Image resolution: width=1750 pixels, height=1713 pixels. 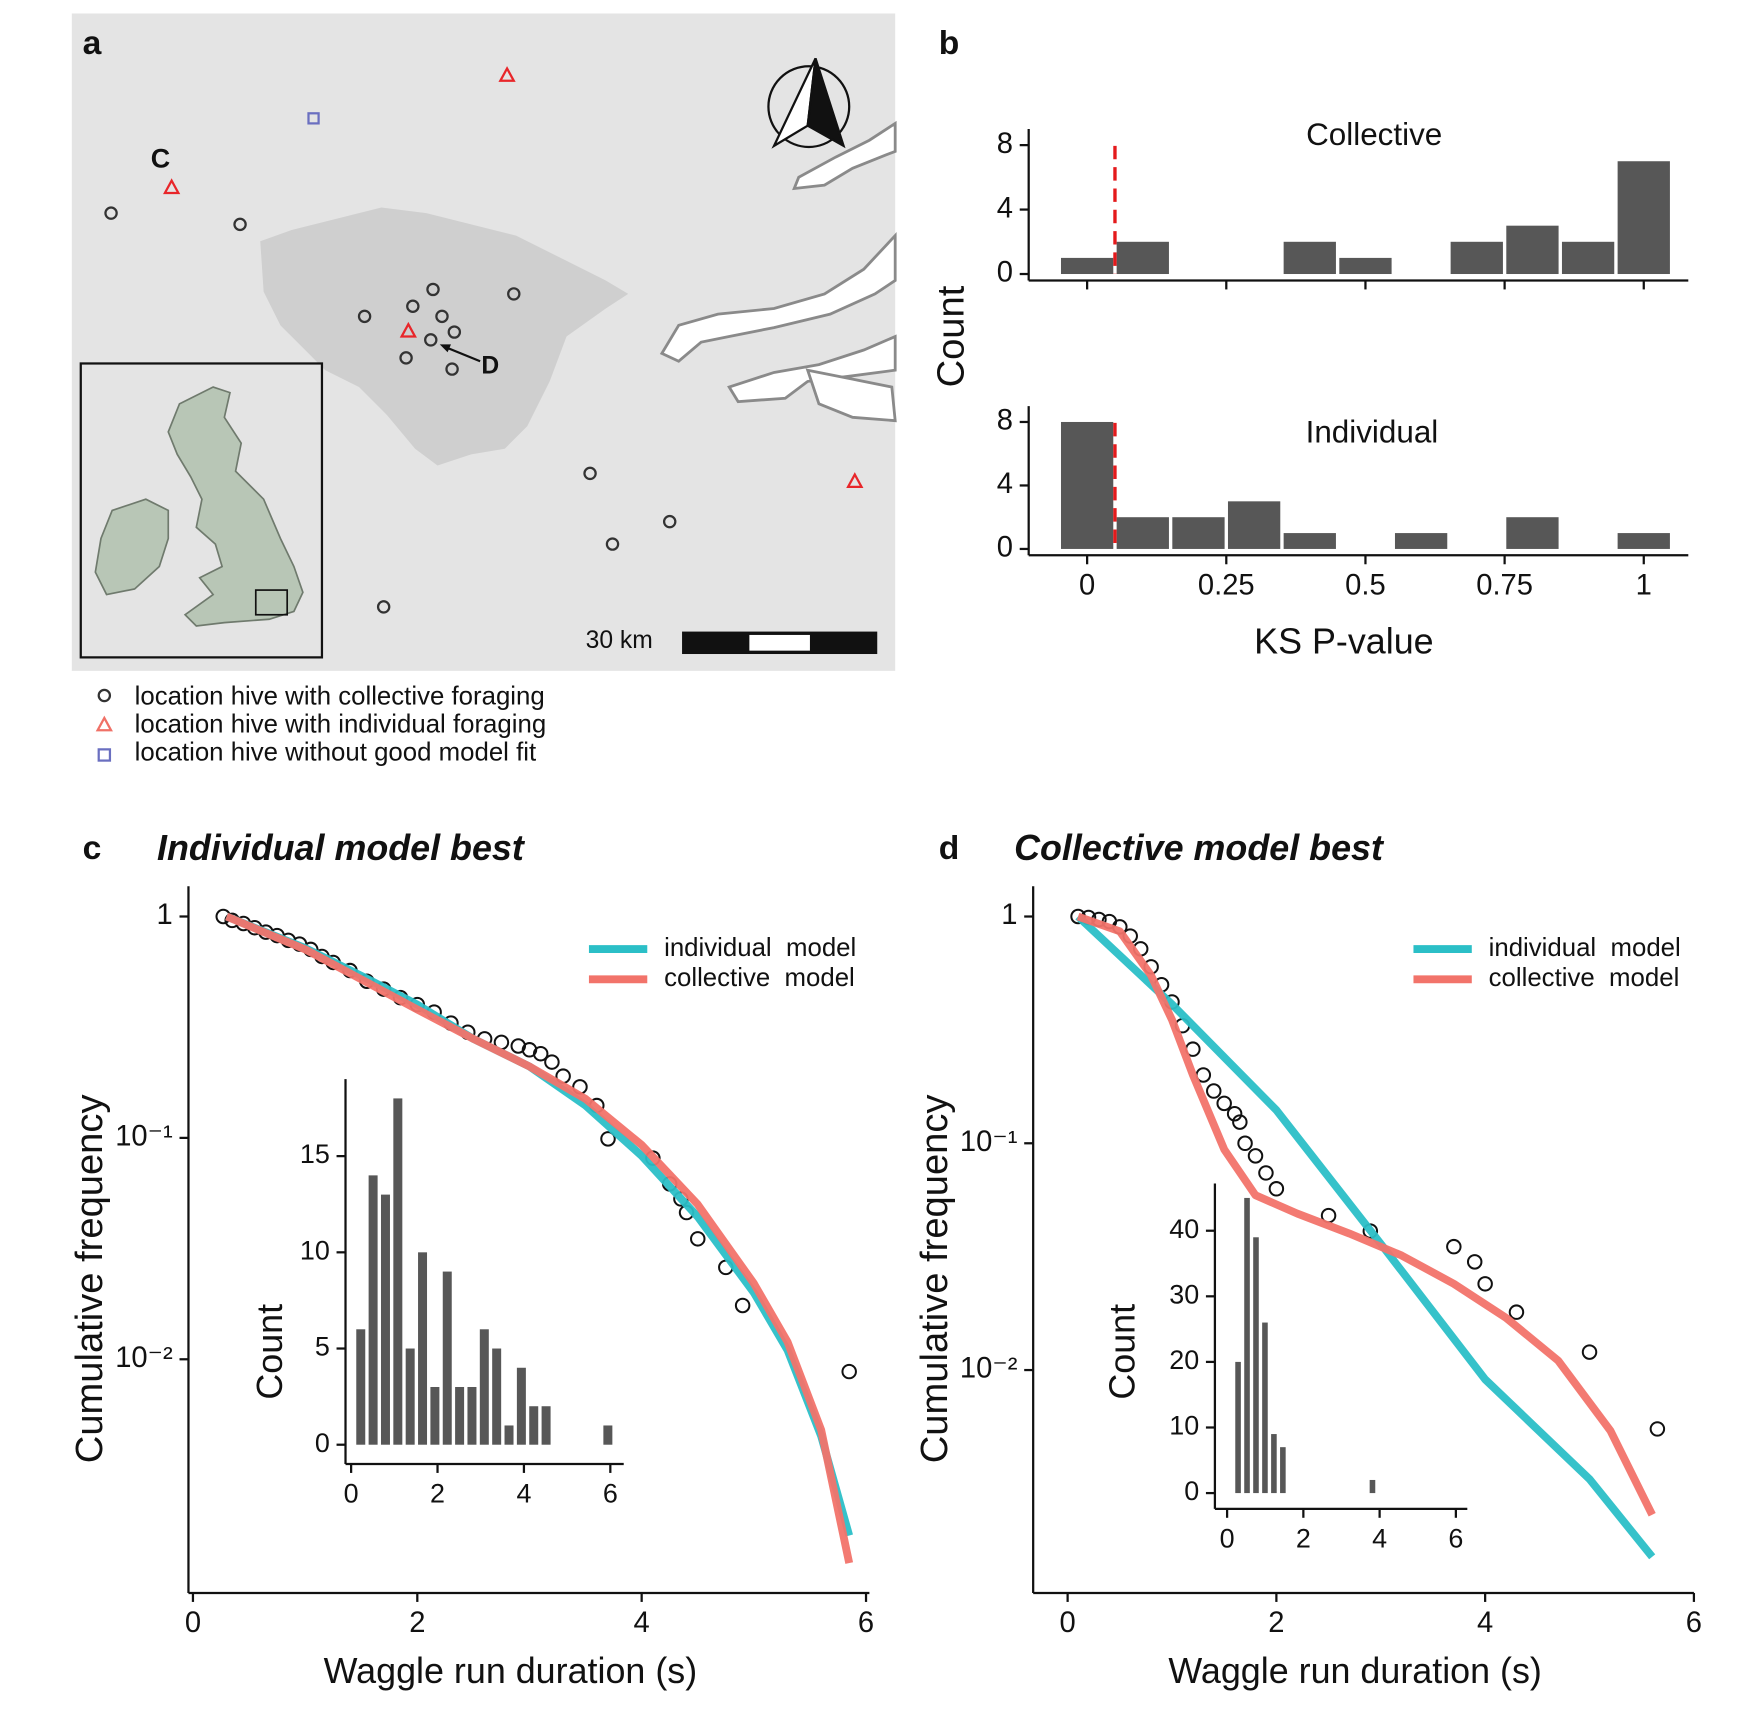 I want to click on legend-label: location hive with individual foraging, so click(x=341, y=725).